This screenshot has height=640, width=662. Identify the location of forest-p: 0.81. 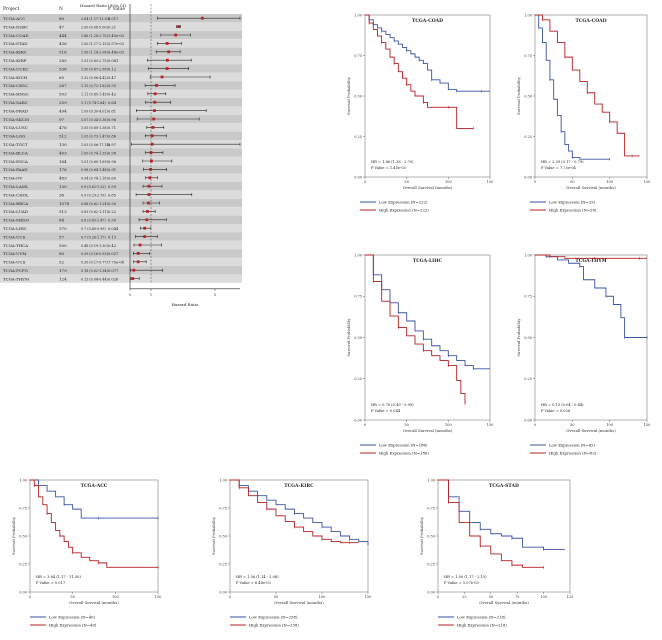
(112, 111).